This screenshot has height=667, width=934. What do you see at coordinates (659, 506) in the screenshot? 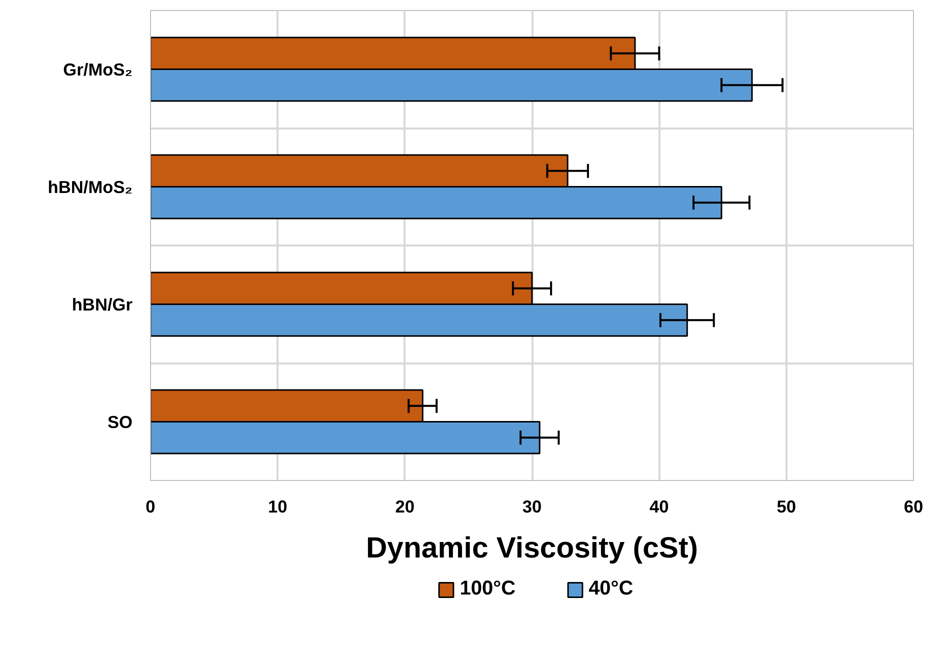
I see `x-tick-label: 40` at bounding box center [659, 506].